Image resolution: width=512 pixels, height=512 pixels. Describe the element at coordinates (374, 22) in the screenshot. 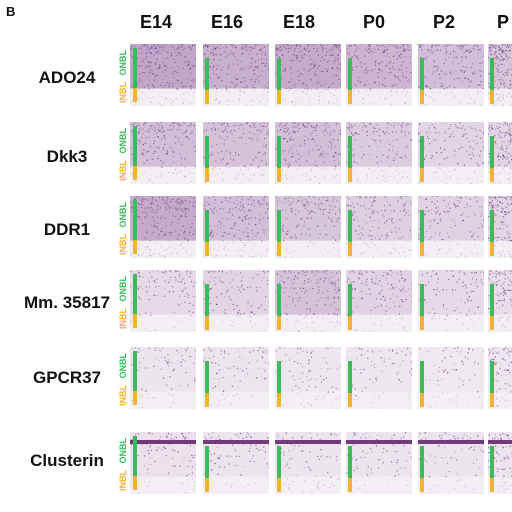

I see `column-header: P0` at that location.